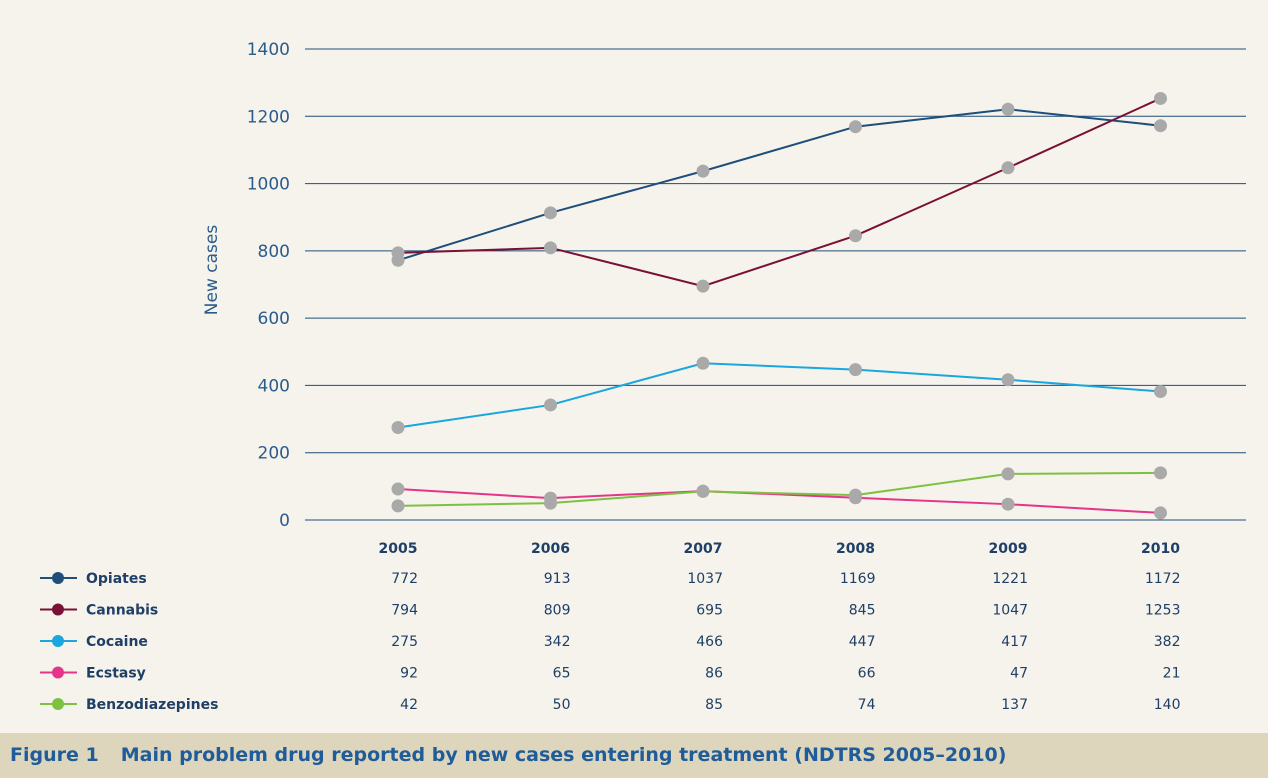 The width and height of the screenshot is (1268, 778). I want to click on category-label: 2008, so click(855, 549).